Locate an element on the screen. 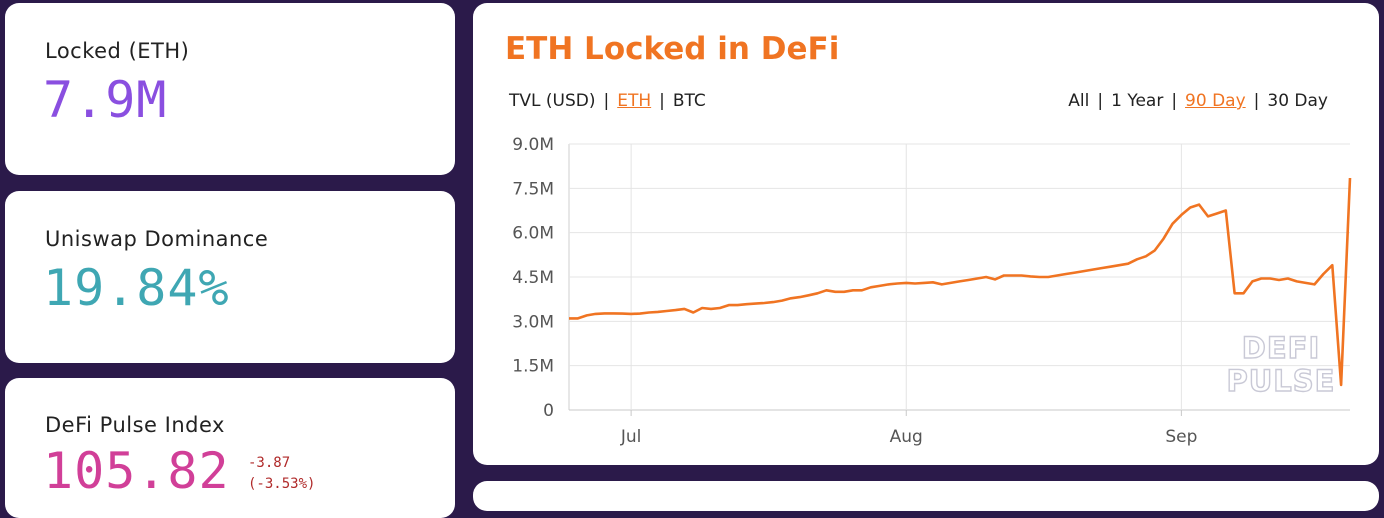 Image resolution: width=1384 pixels, height=518 pixels. y-tick-label: 4.5M is located at coordinates (533, 278).